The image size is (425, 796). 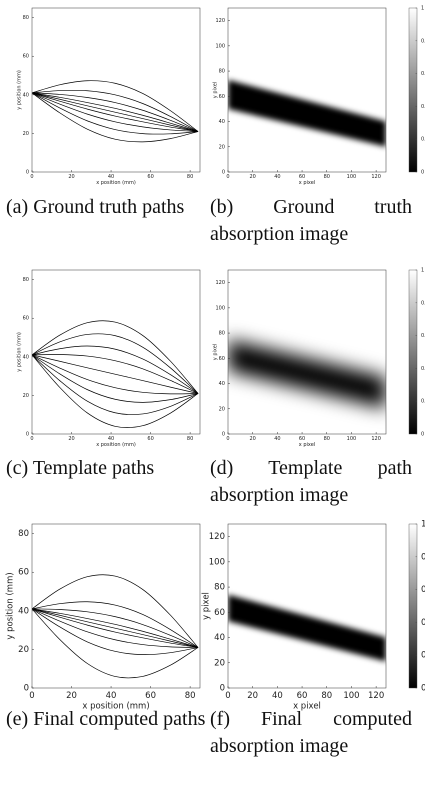 I want to click on colorbar-tick-label: 1, so click(x=422, y=9).